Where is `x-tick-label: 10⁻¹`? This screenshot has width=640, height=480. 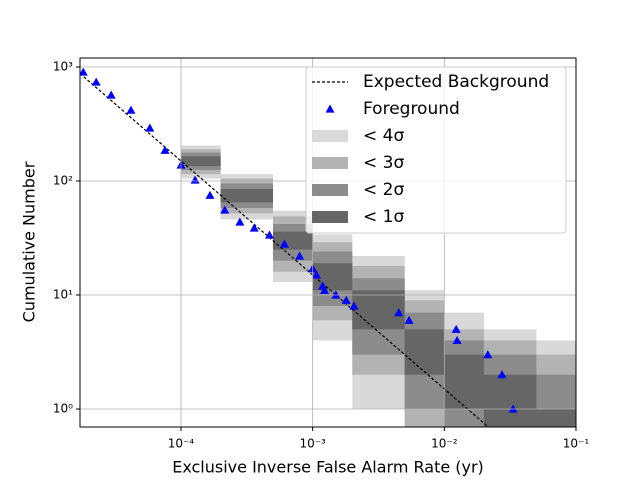 x-tick-label: 10⁻¹ is located at coordinates (576, 444).